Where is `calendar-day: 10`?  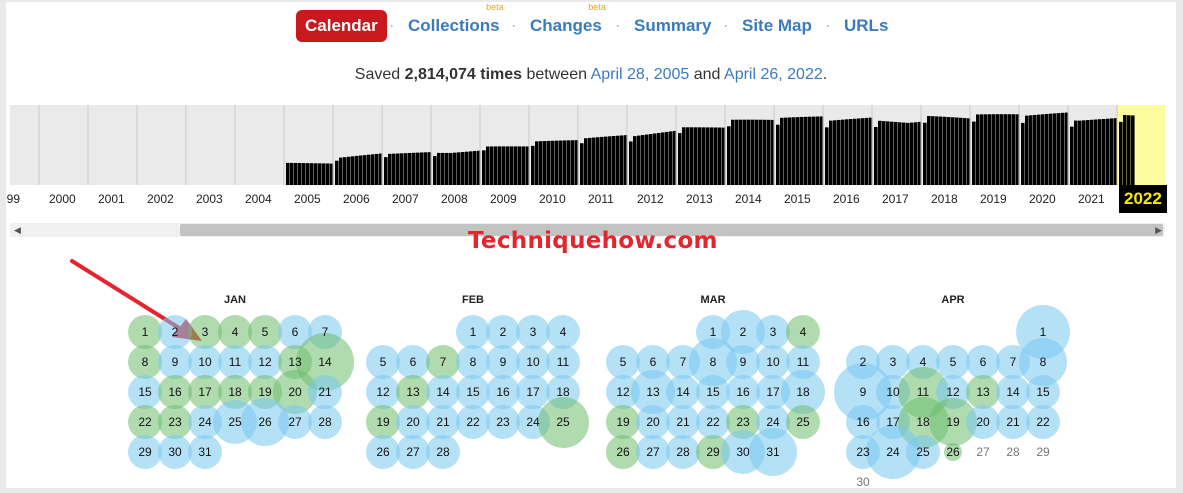 calendar-day: 10 is located at coordinates (893, 392).